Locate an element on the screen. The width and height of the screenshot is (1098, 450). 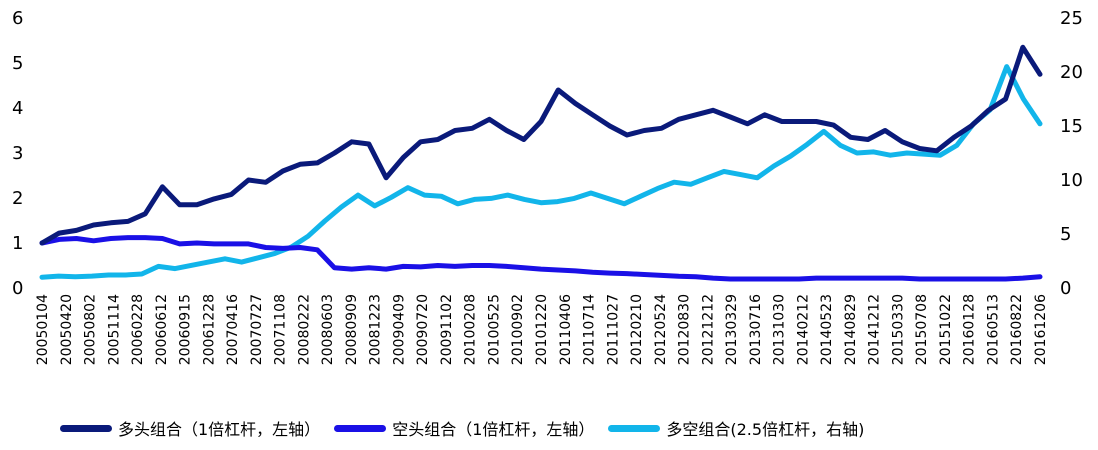
left-axis-tick-label: 3 is located at coordinates (17, 153).